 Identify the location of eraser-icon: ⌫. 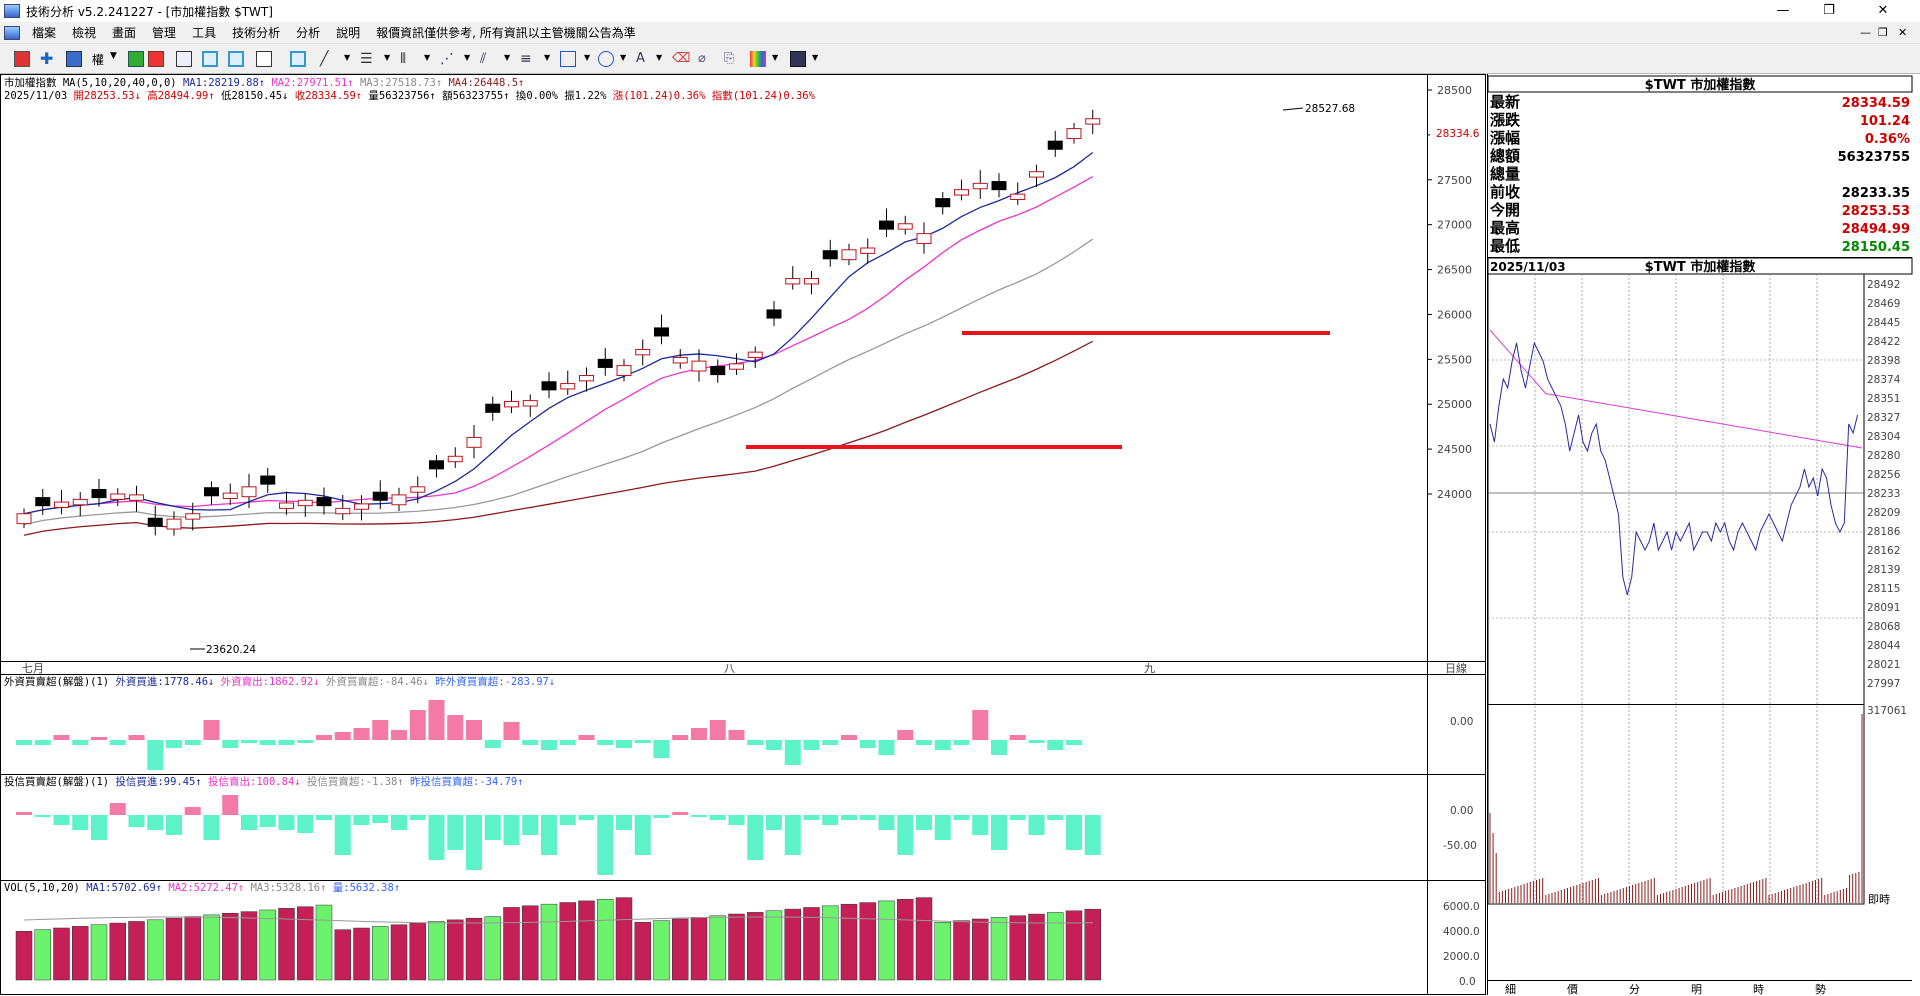
(681, 58).